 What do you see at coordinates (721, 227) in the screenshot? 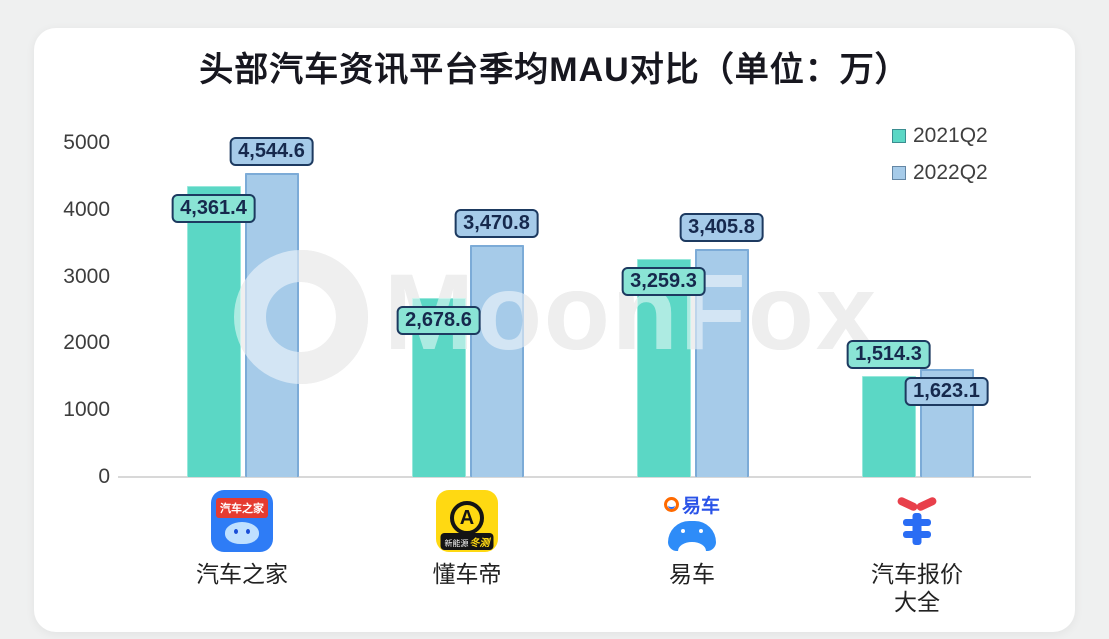
I see `data-label-2022Q2-易车: 3,405.8` at bounding box center [721, 227].